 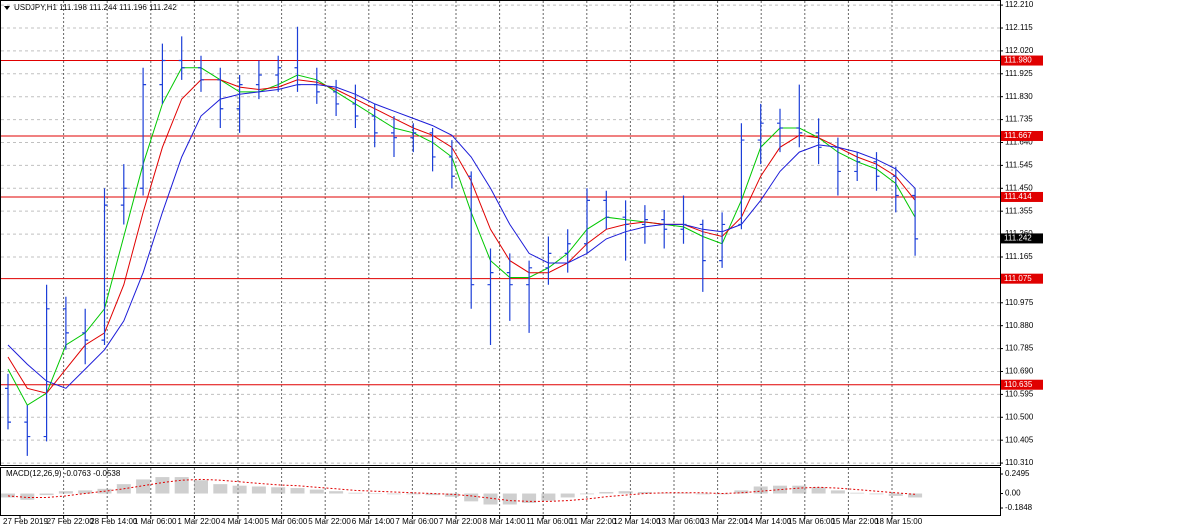 I want to click on y-tick-label: 111.545, so click(x=1019, y=164).